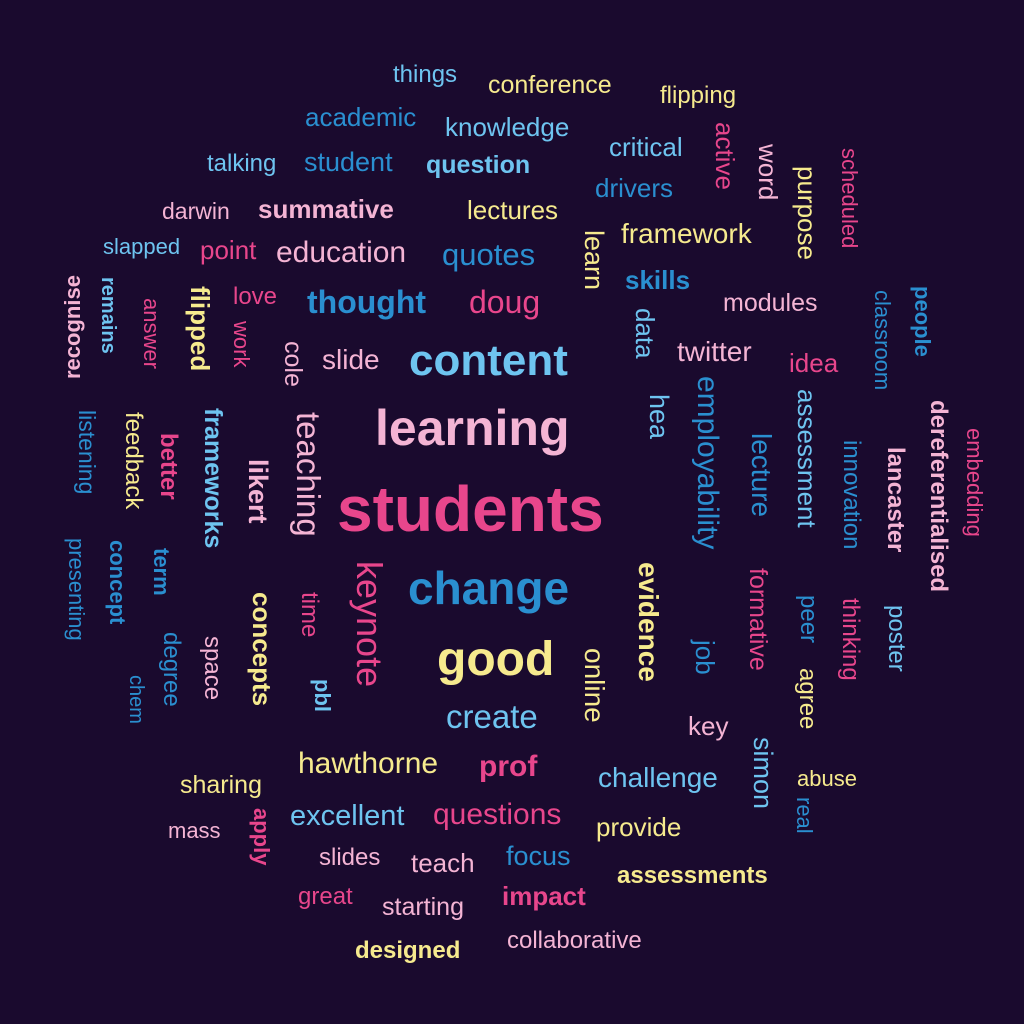 This screenshot has height=1024, width=1024. Describe the element at coordinates (488, 360) in the screenshot. I see `cloud-word-content: content` at that location.